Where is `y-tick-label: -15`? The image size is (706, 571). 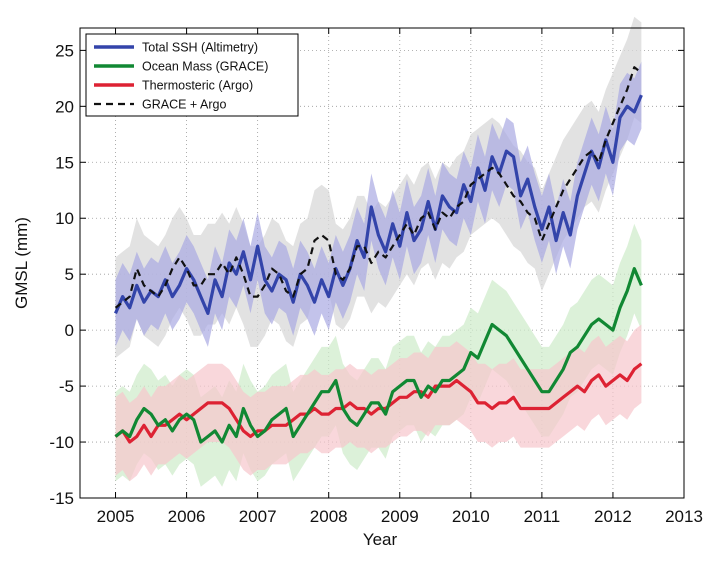
y-tick-label: -15 is located at coordinates (61, 498).